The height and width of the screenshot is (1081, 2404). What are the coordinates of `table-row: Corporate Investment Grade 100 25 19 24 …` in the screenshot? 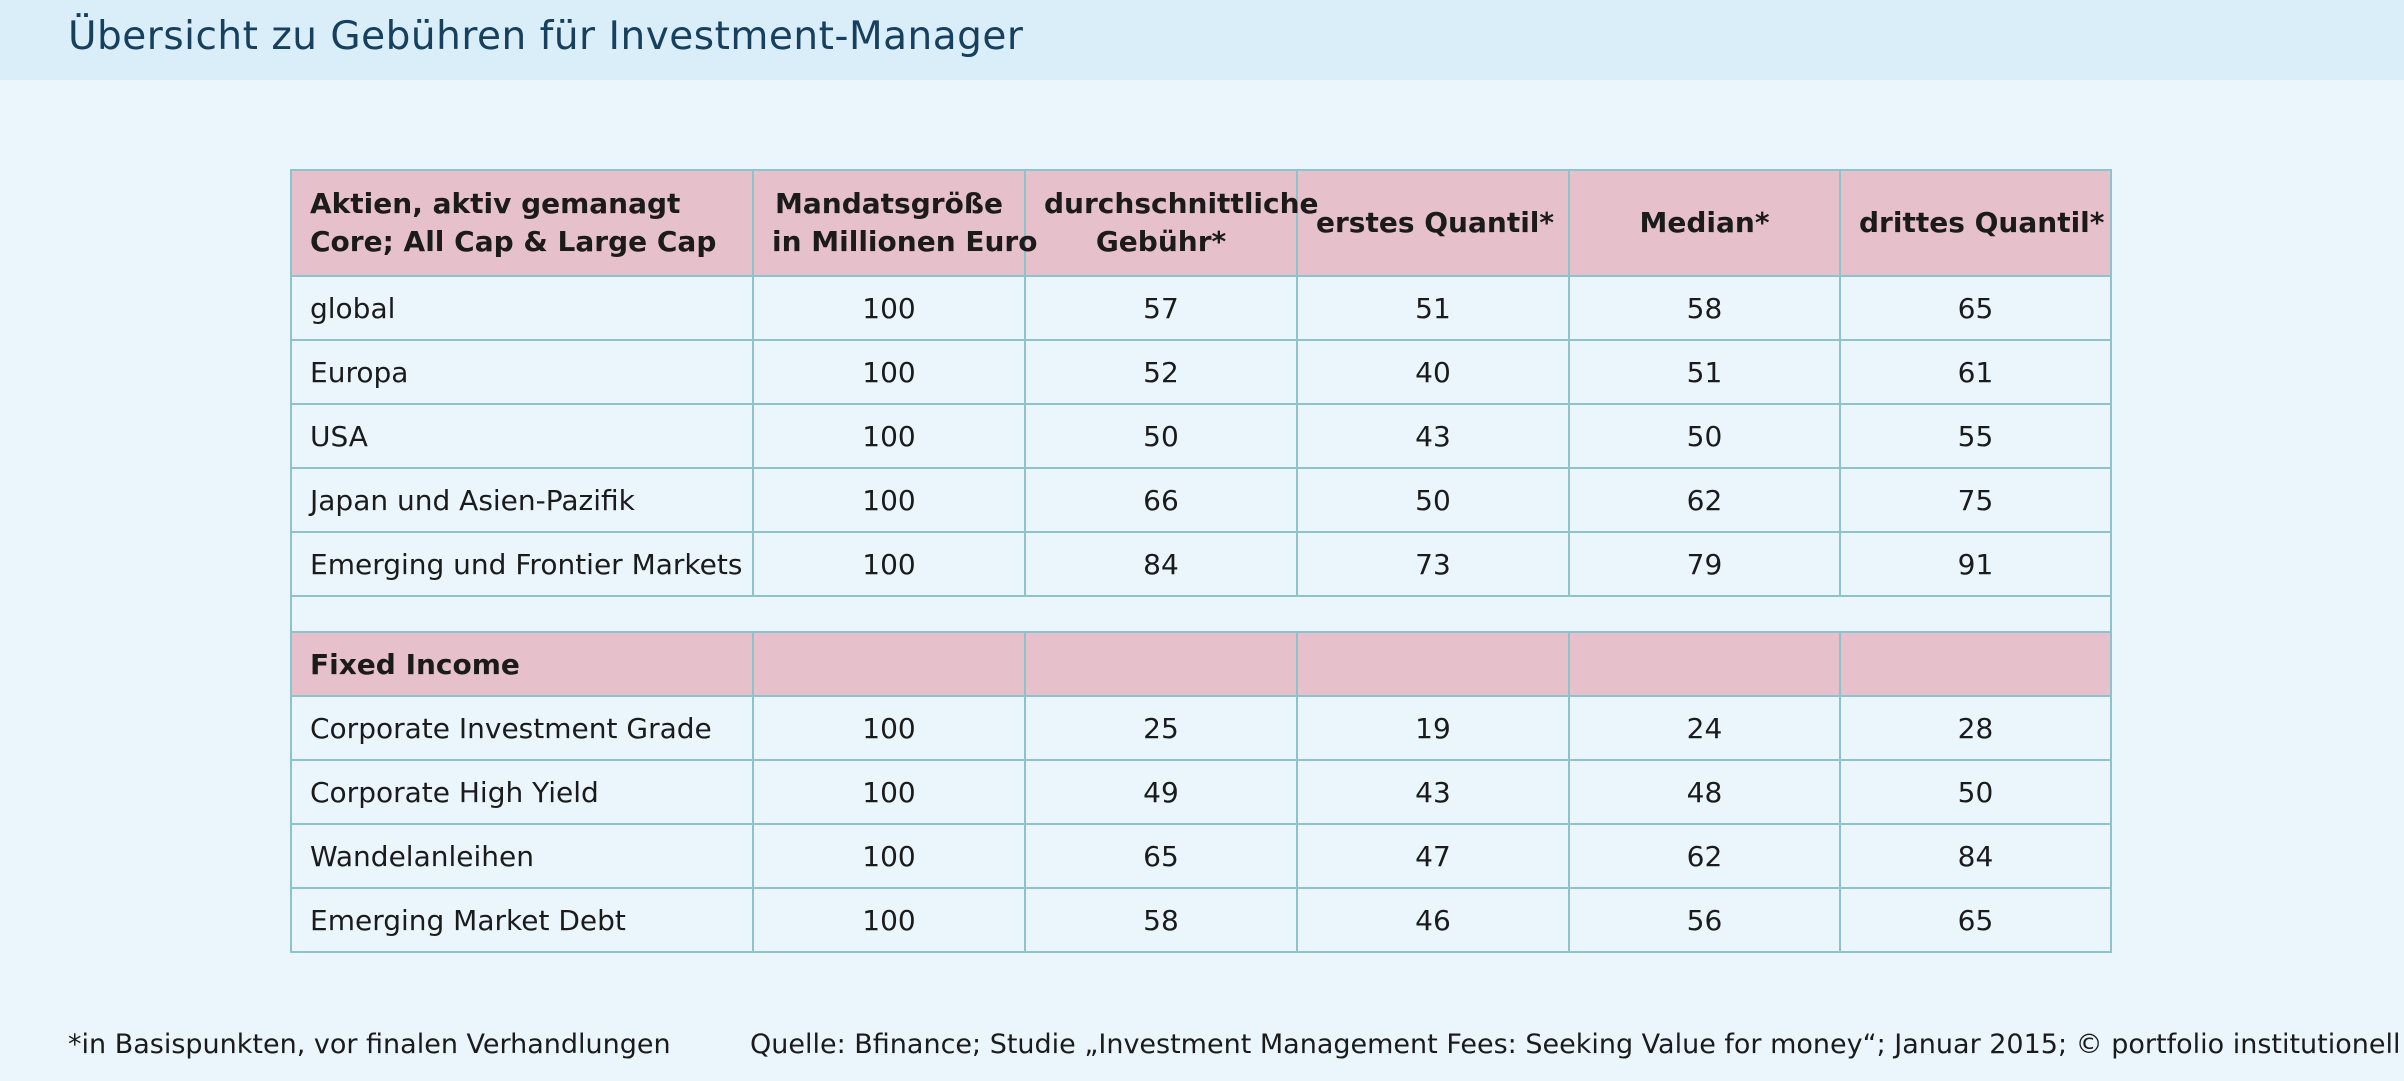 It's located at (1201, 728).